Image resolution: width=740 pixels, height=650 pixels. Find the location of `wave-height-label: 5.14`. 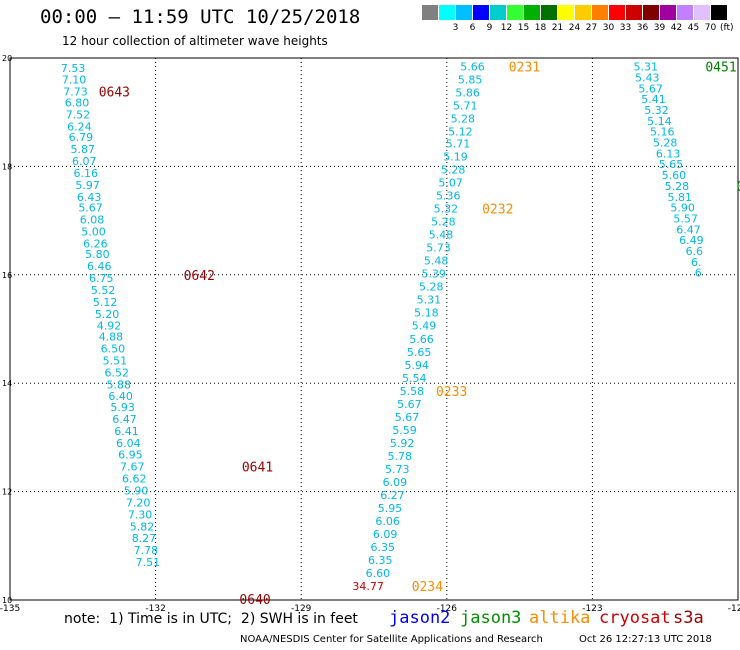

wave-height-label: 5.14 is located at coordinates (659, 121).